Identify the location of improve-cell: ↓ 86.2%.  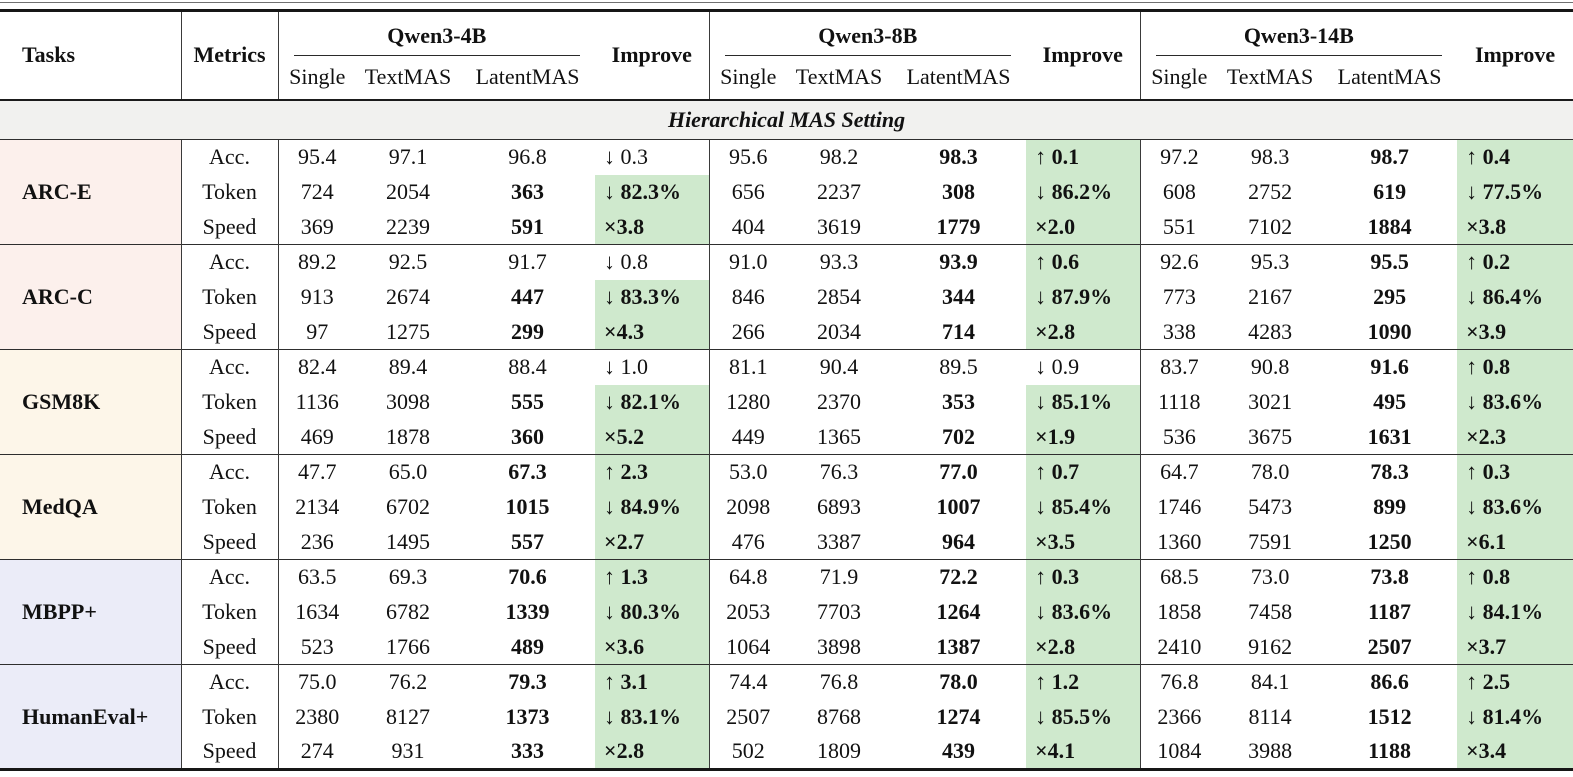
(1083, 192).